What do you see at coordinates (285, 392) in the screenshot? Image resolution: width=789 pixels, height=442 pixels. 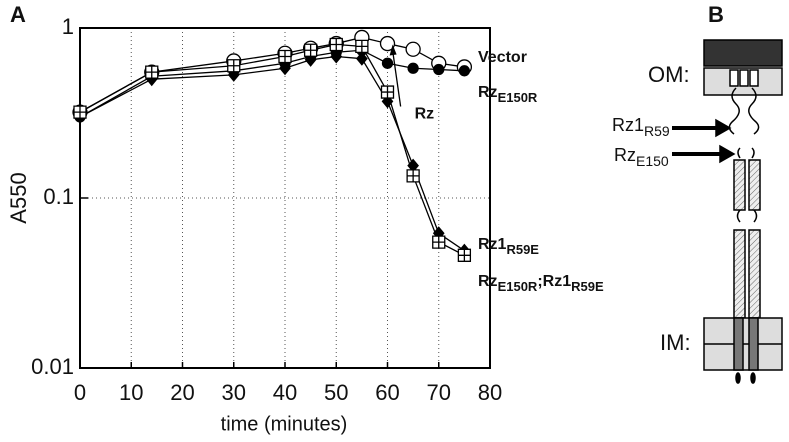 I see `x-tick-label: 40` at bounding box center [285, 392].